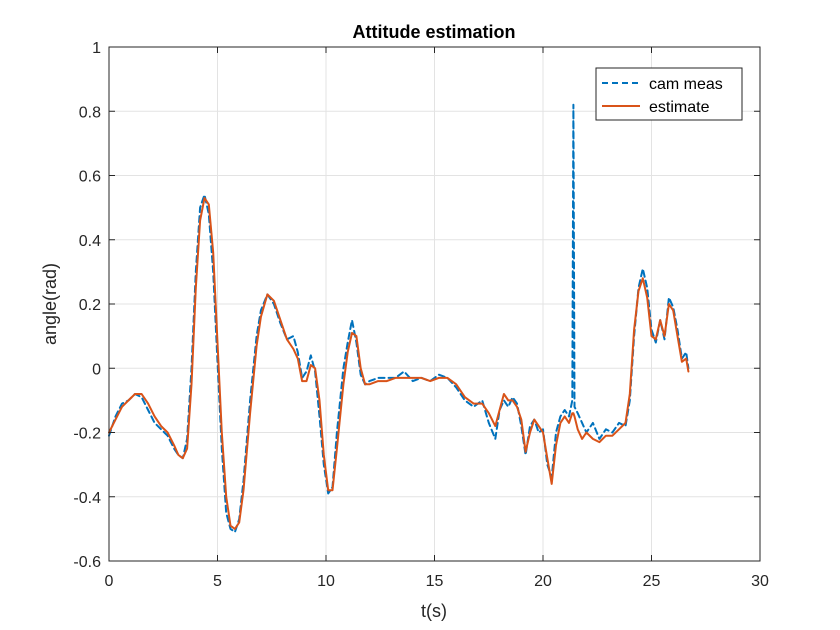 Image resolution: width=840 pixels, height=630 pixels. Describe the element at coordinates (433, 32) in the screenshot. I see `chart-title: Attitude estimation` at that location.